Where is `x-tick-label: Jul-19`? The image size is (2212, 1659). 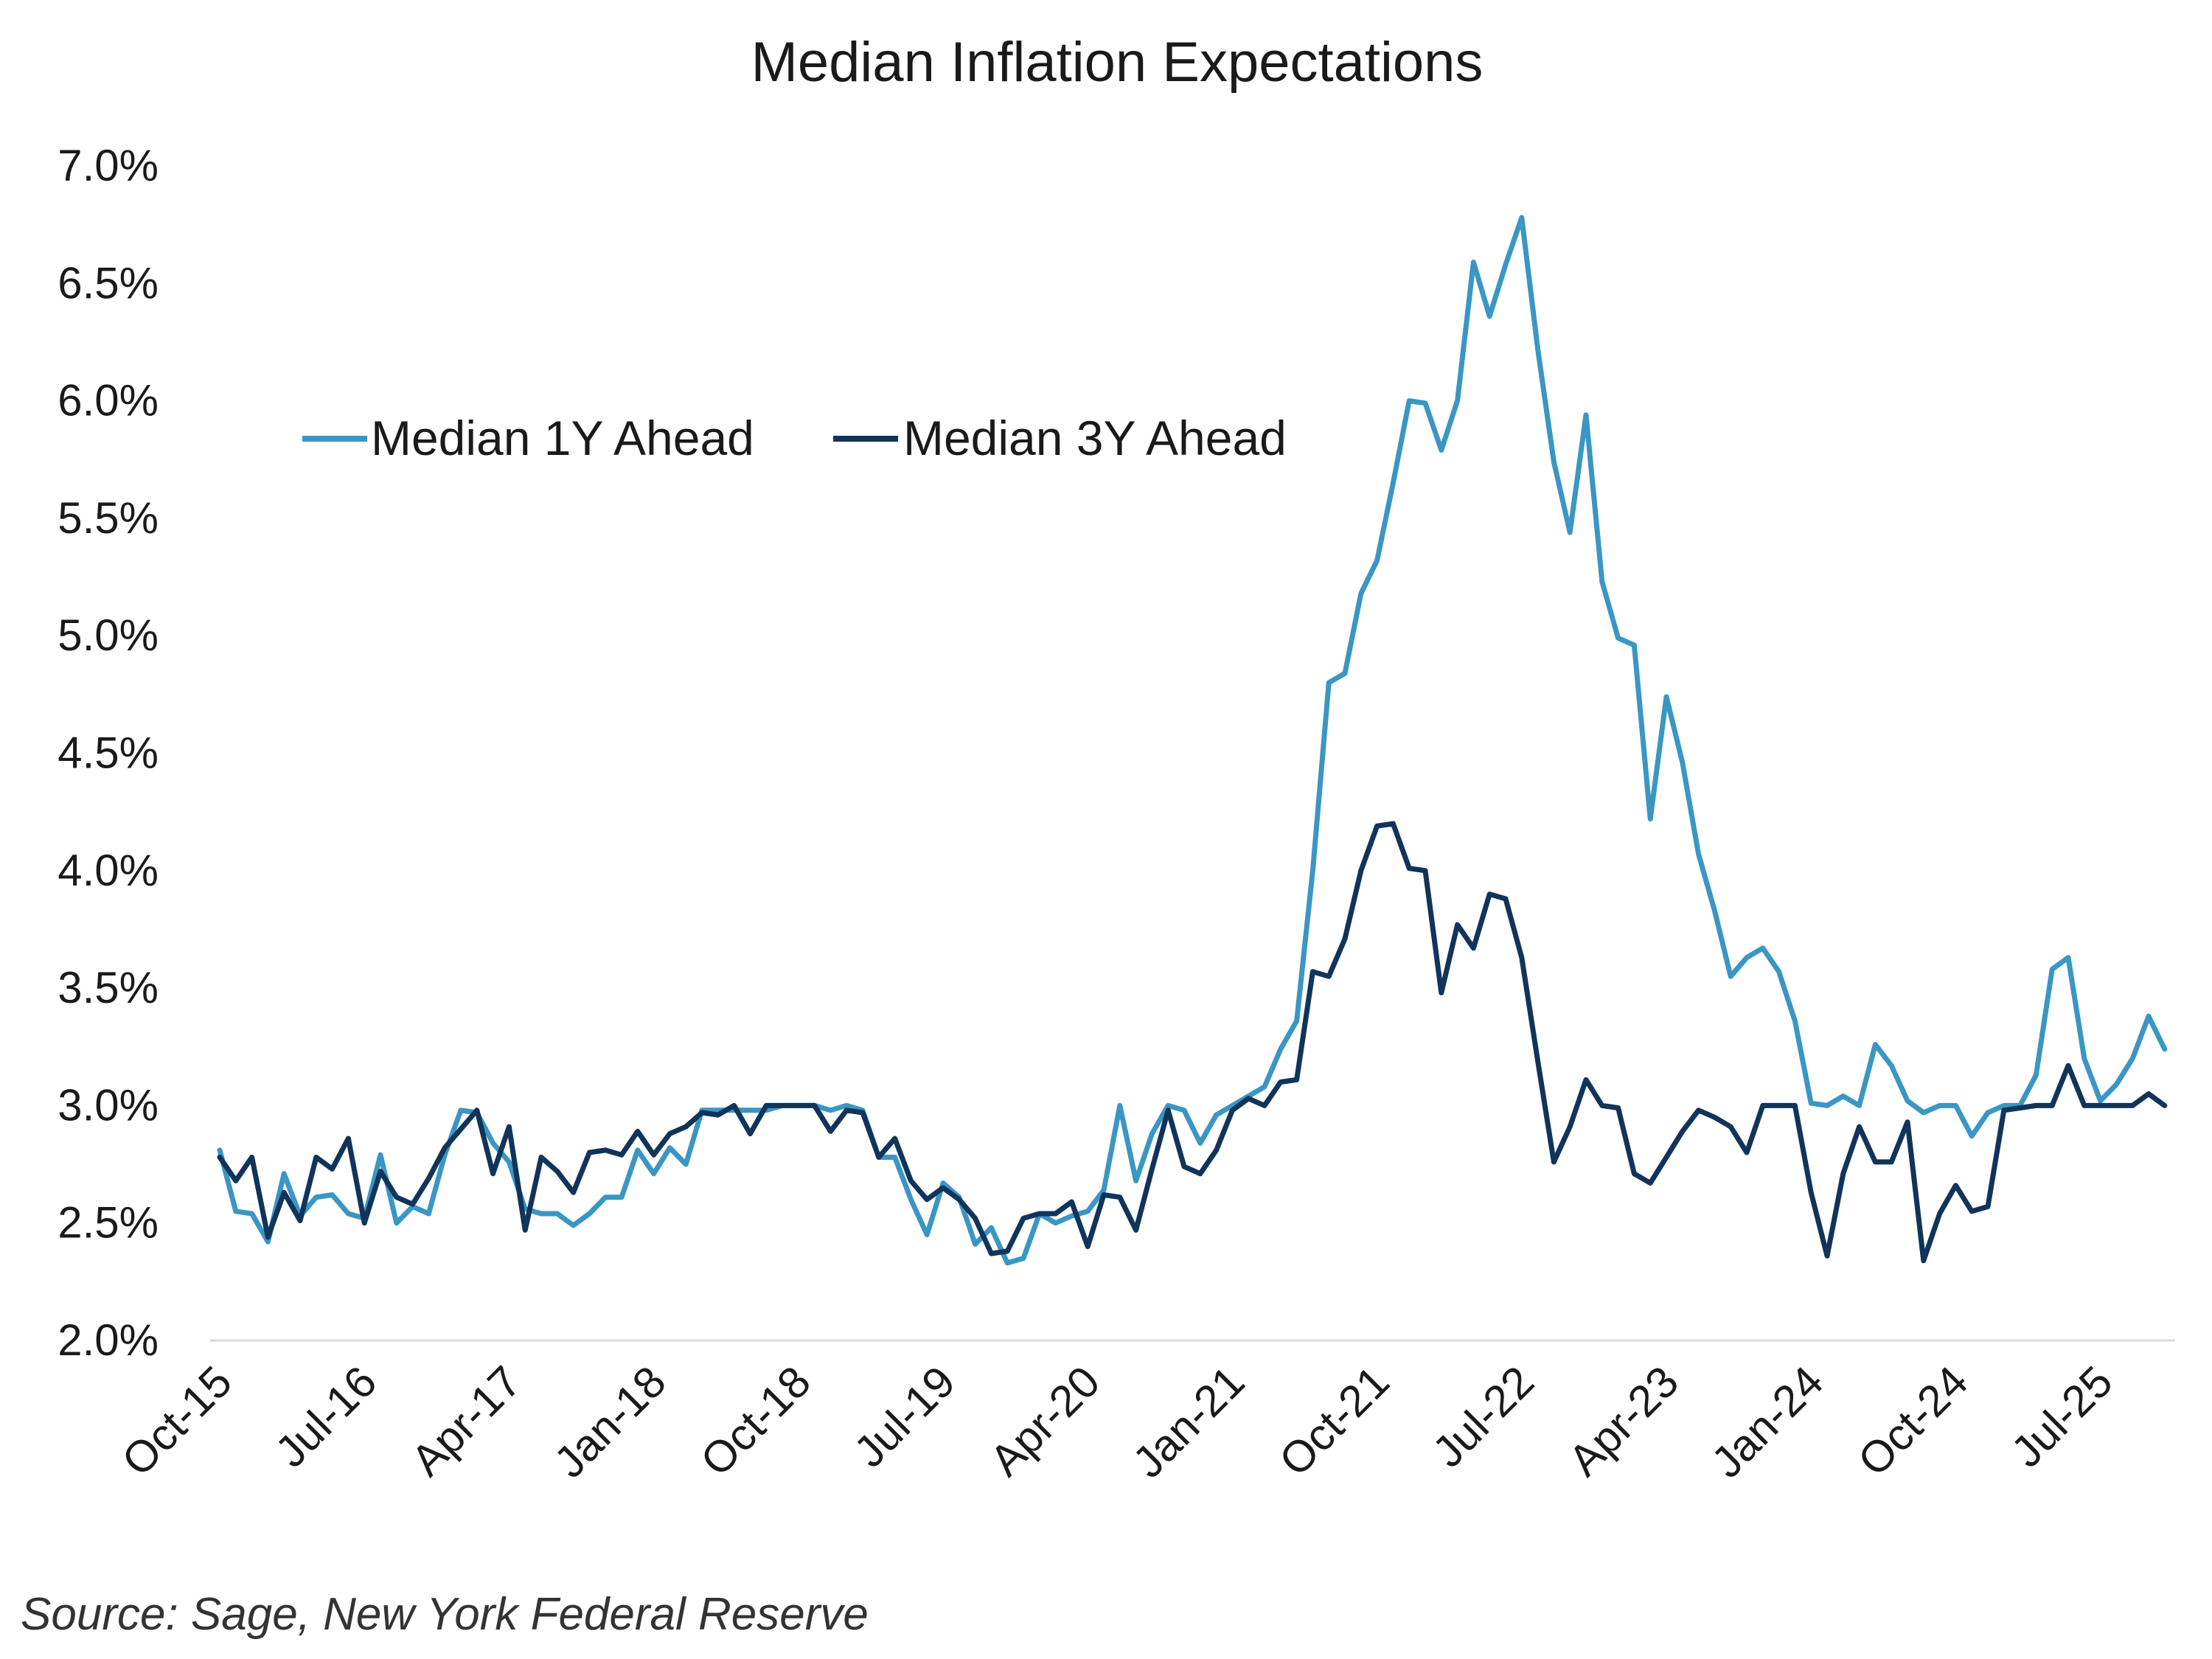 x-tick-label: Jul-19 is located at coordinates (904, 1417).